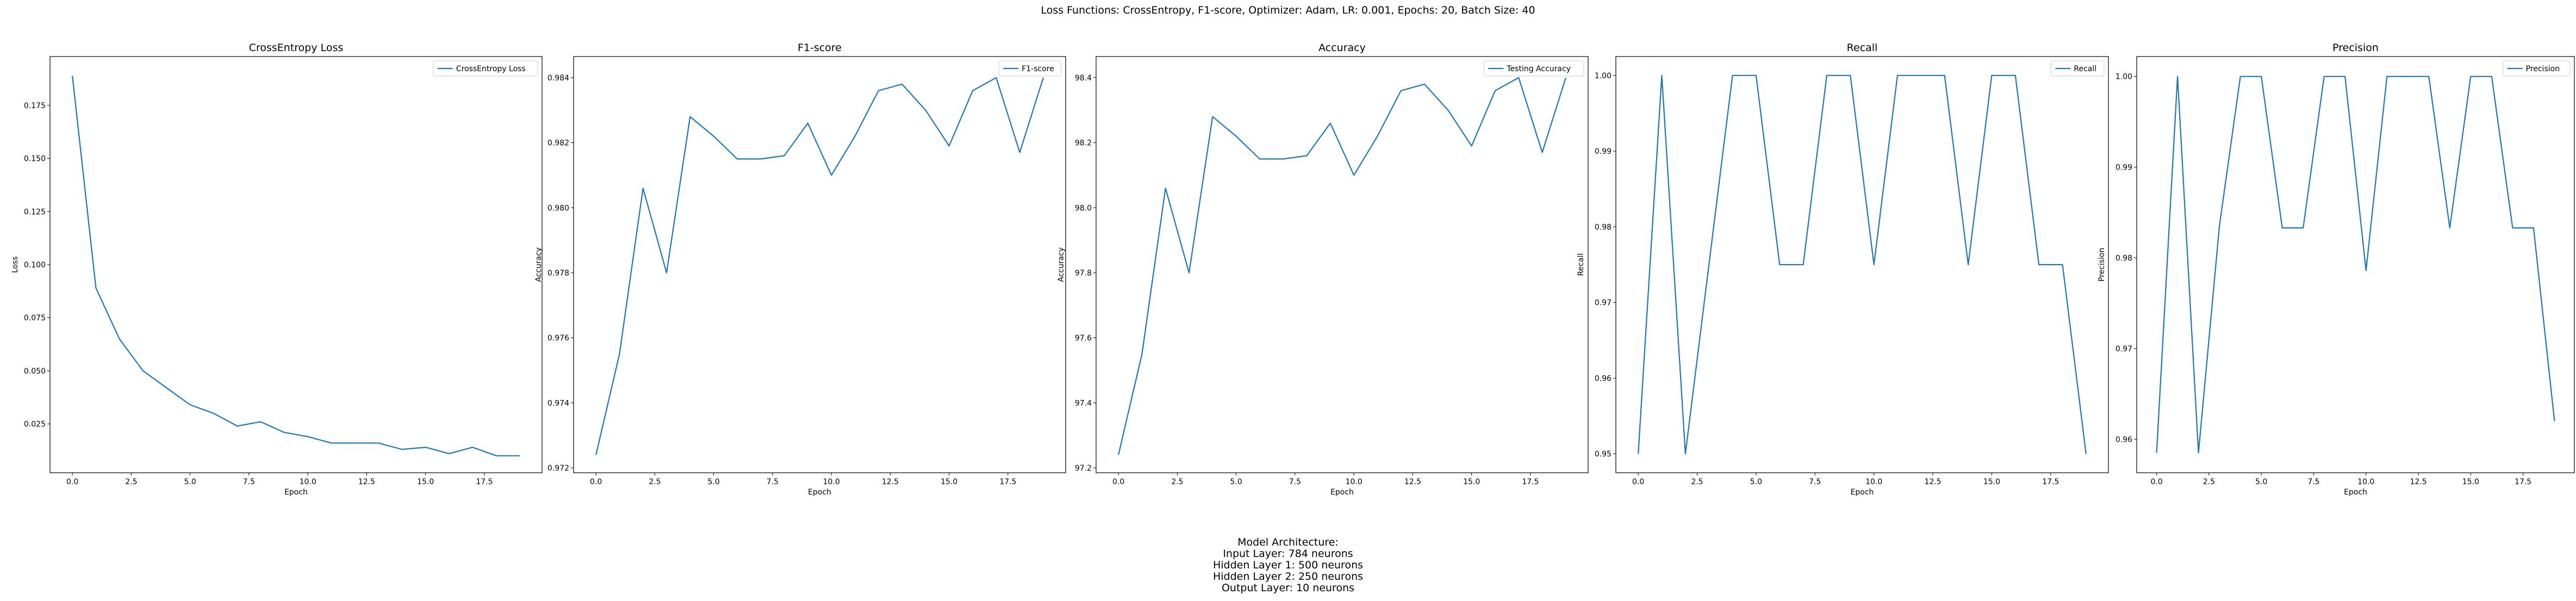 The image size is (2576, 601). I want to click on y-tick-label: 0.075, so click(35, 318).